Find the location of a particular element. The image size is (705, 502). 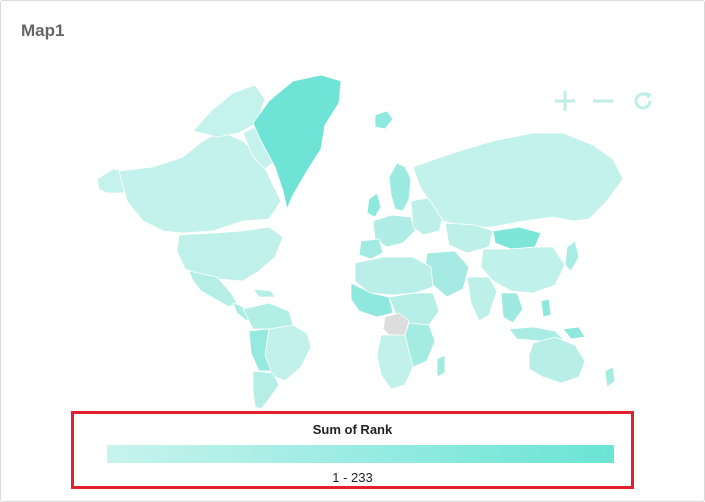

minus-icon is located at coordinates (603, 101).